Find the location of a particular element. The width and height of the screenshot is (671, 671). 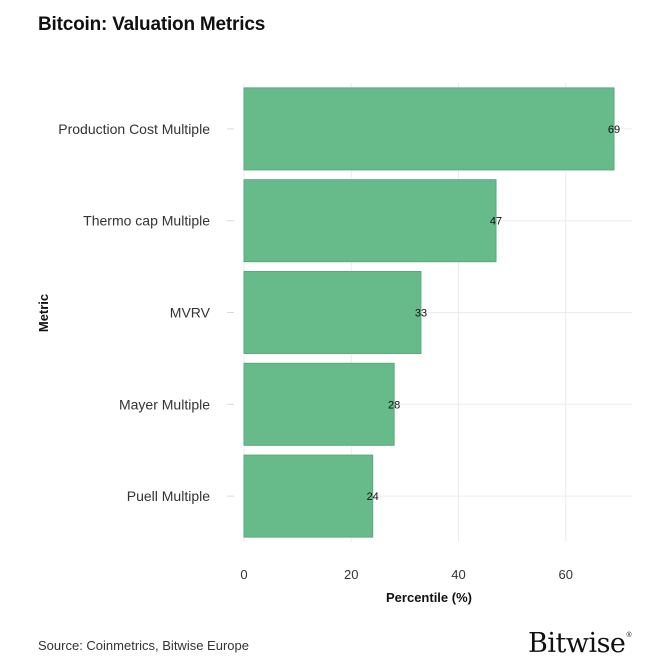

x-tick-label: 20 is located at coordinates (351, 574).